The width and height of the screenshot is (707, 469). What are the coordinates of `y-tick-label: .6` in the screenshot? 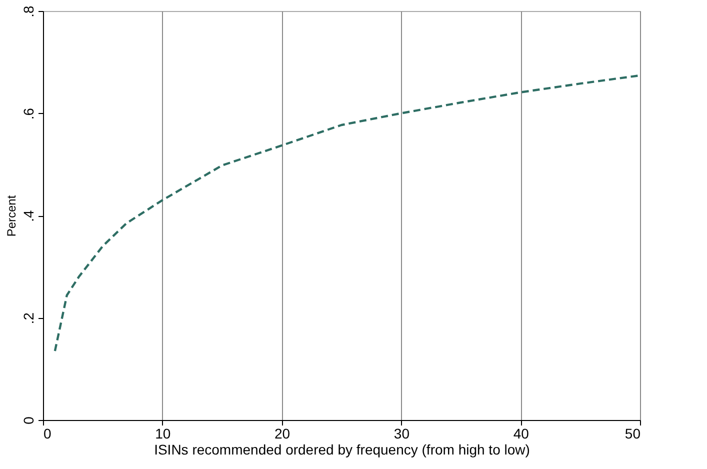 It's located at (28, 114).